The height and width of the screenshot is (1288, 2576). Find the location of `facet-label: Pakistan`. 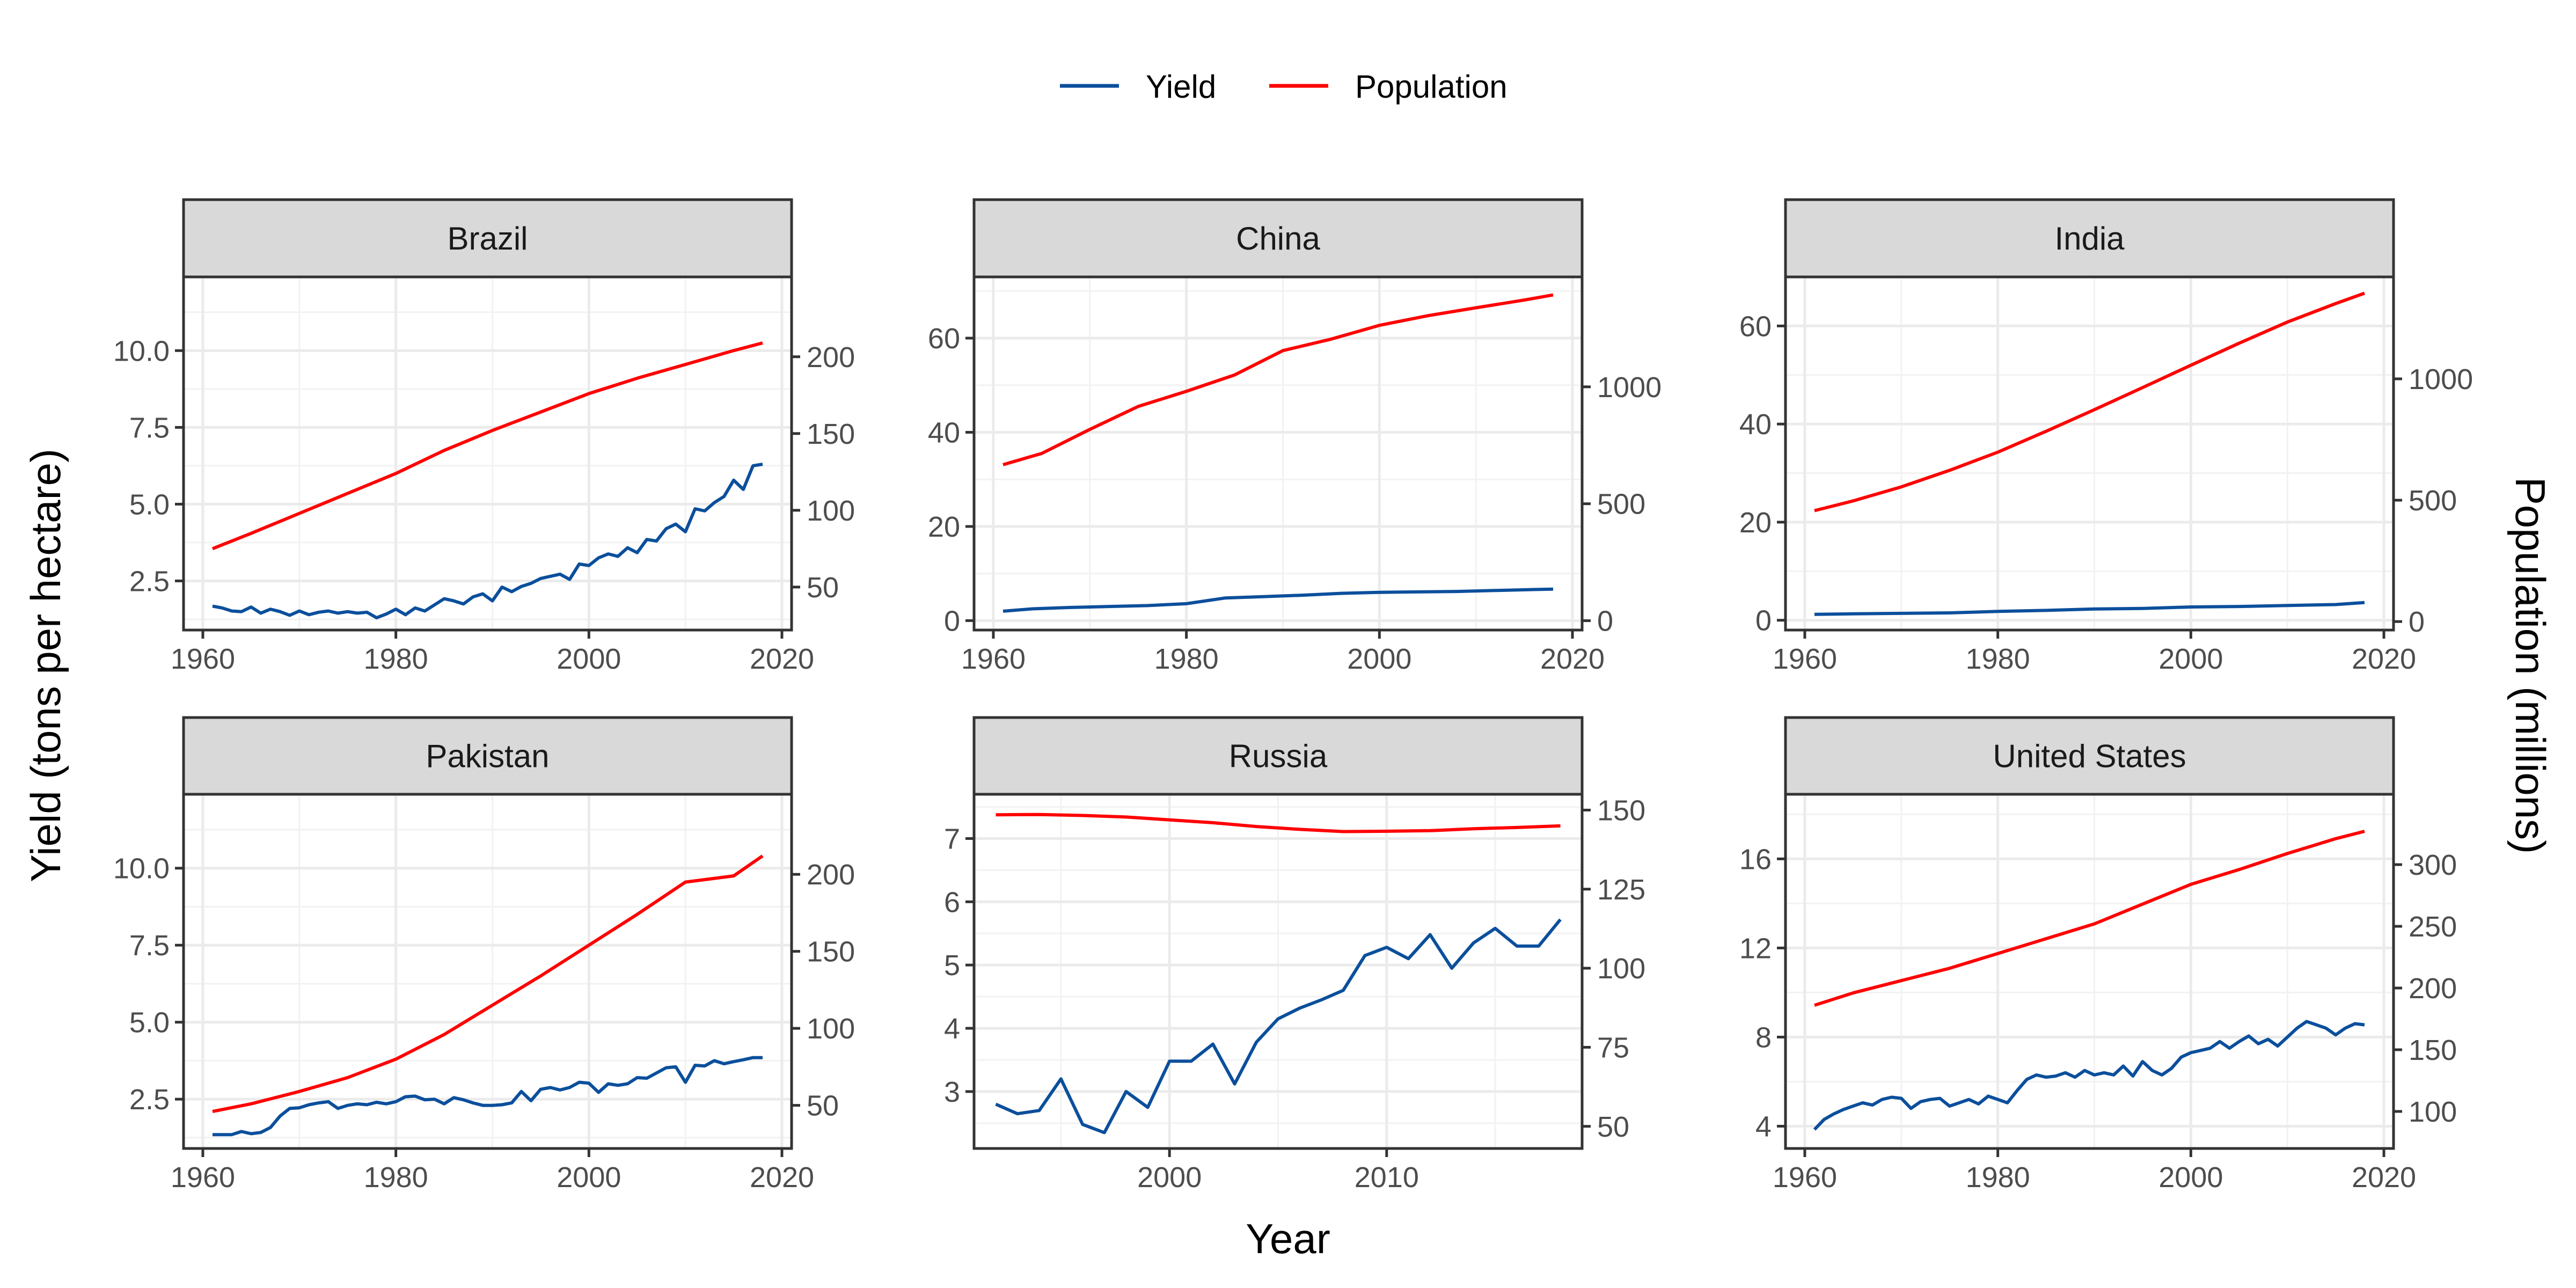

facet-label: Pakistan is located at coordinates (487, 756).